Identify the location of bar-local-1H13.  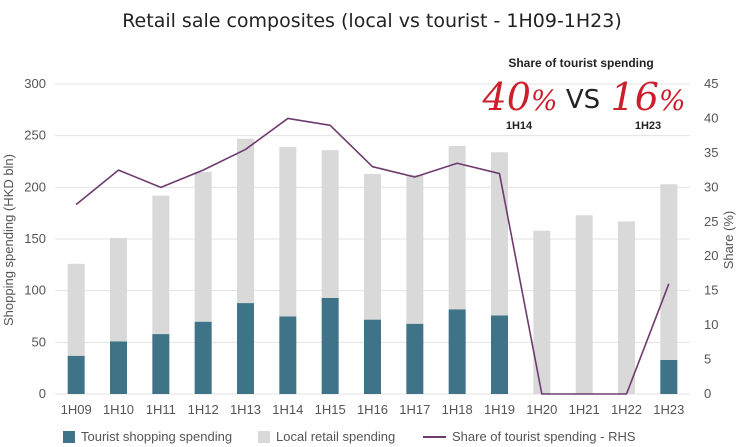
(245, 221).